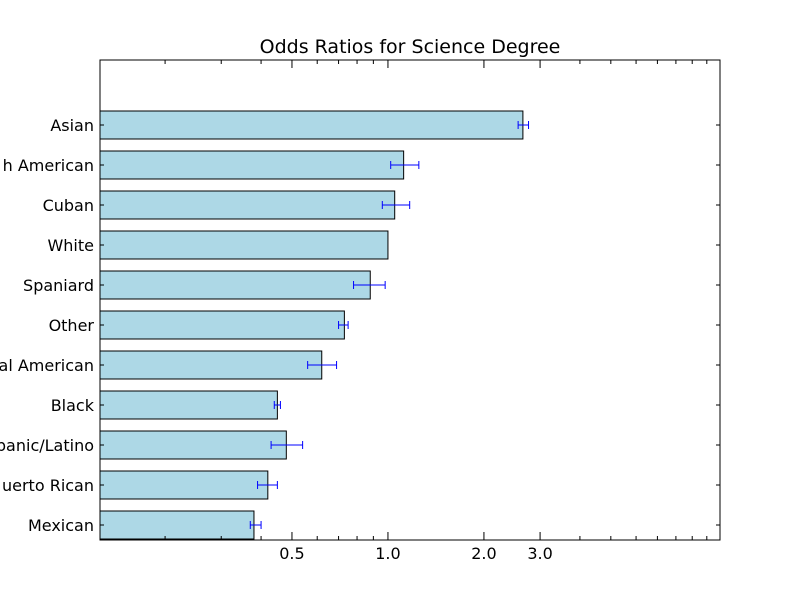 The width and height of the screenshot is (800, 600). Describe the element at coordinates (193, 445) in the screenshot. I see `bar-hispanic-latino` at that location.